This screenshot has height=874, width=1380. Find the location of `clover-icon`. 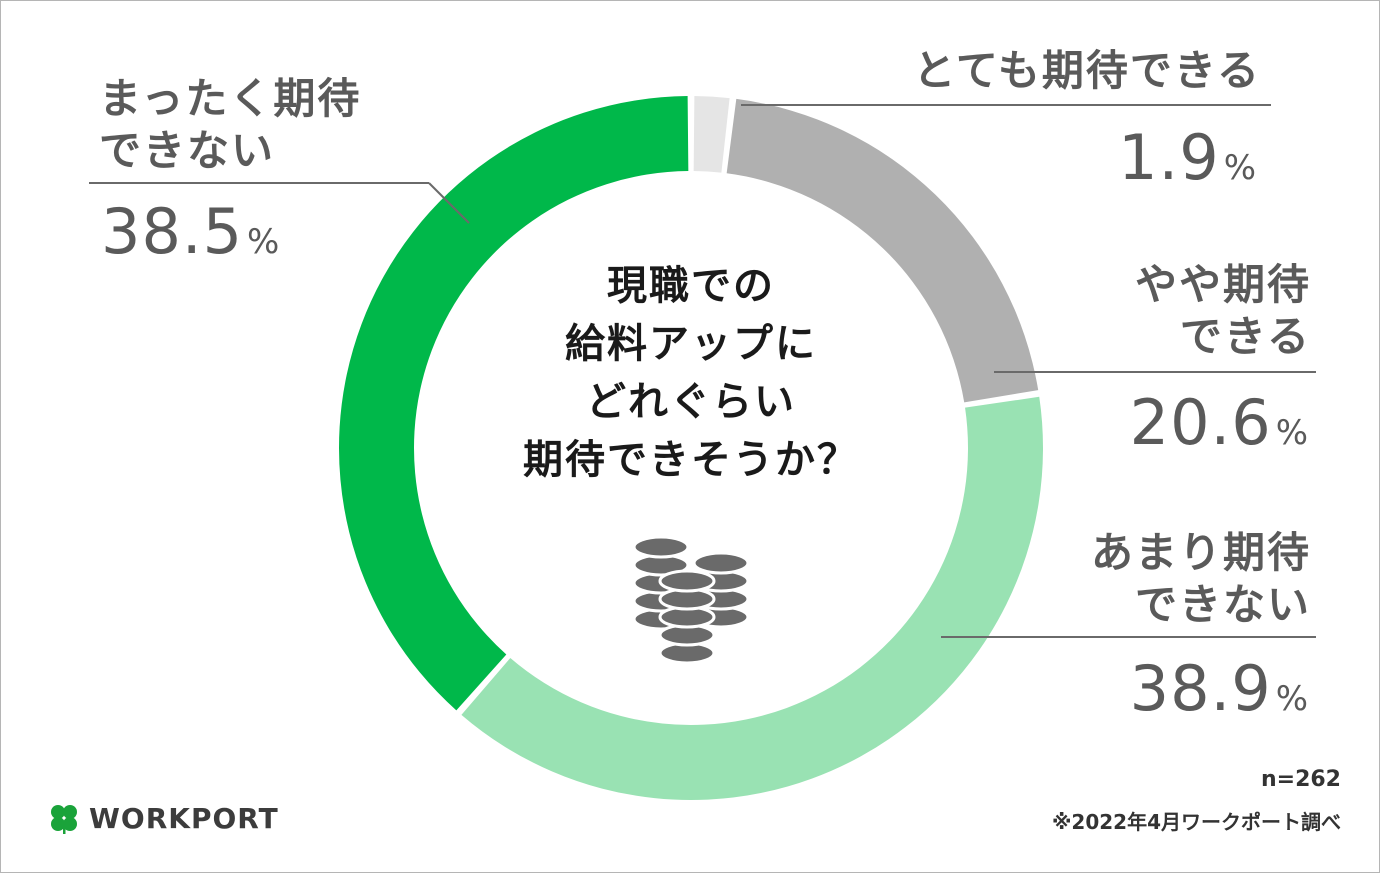

clover-icon is located at coordinates (64, 819).